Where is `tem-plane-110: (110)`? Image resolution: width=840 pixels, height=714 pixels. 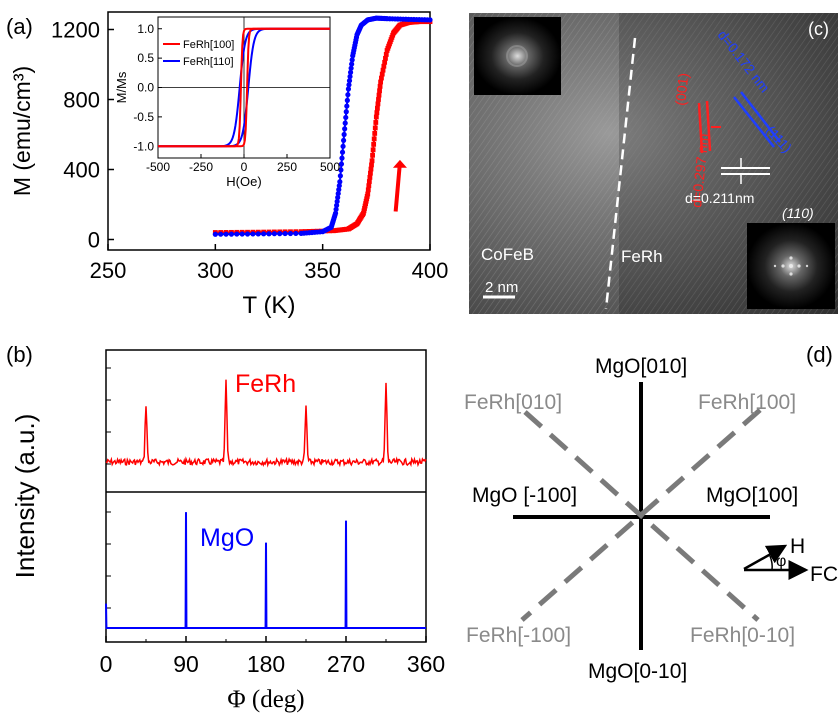 tem-plane-110: (110) is located at coordinates (798, 213).